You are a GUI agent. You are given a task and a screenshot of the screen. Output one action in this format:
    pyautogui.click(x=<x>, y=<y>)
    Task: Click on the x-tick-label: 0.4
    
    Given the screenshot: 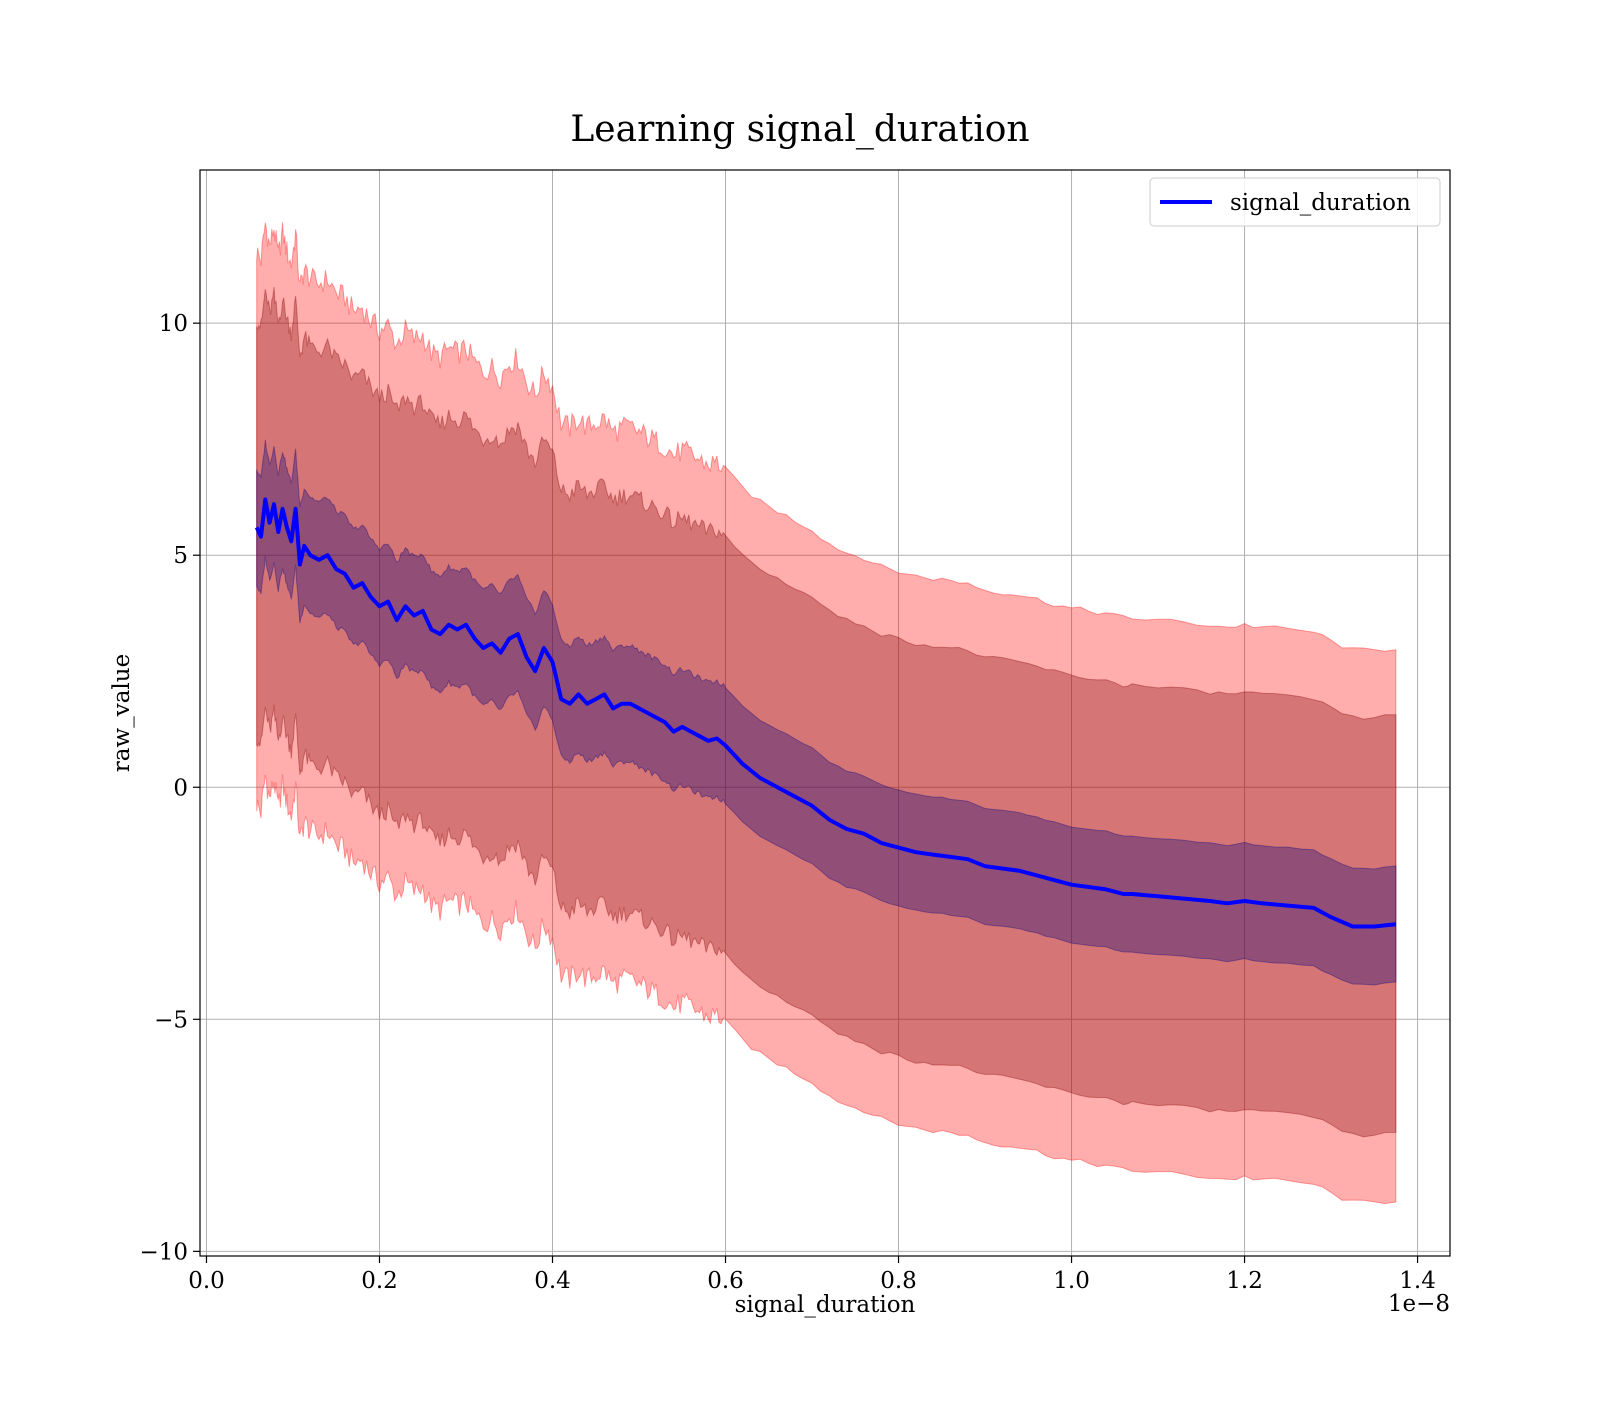 What is the action you would take?
    pyautogui.click(x=552, y=1281)
    